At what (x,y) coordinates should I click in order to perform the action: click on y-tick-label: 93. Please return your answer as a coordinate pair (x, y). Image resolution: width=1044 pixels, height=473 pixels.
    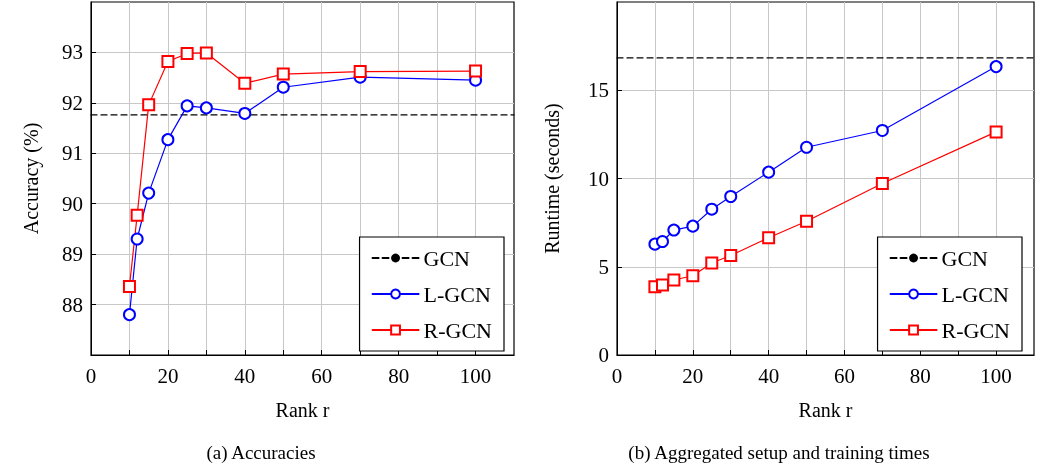
    Looking at the image, I should click on (72, 52).